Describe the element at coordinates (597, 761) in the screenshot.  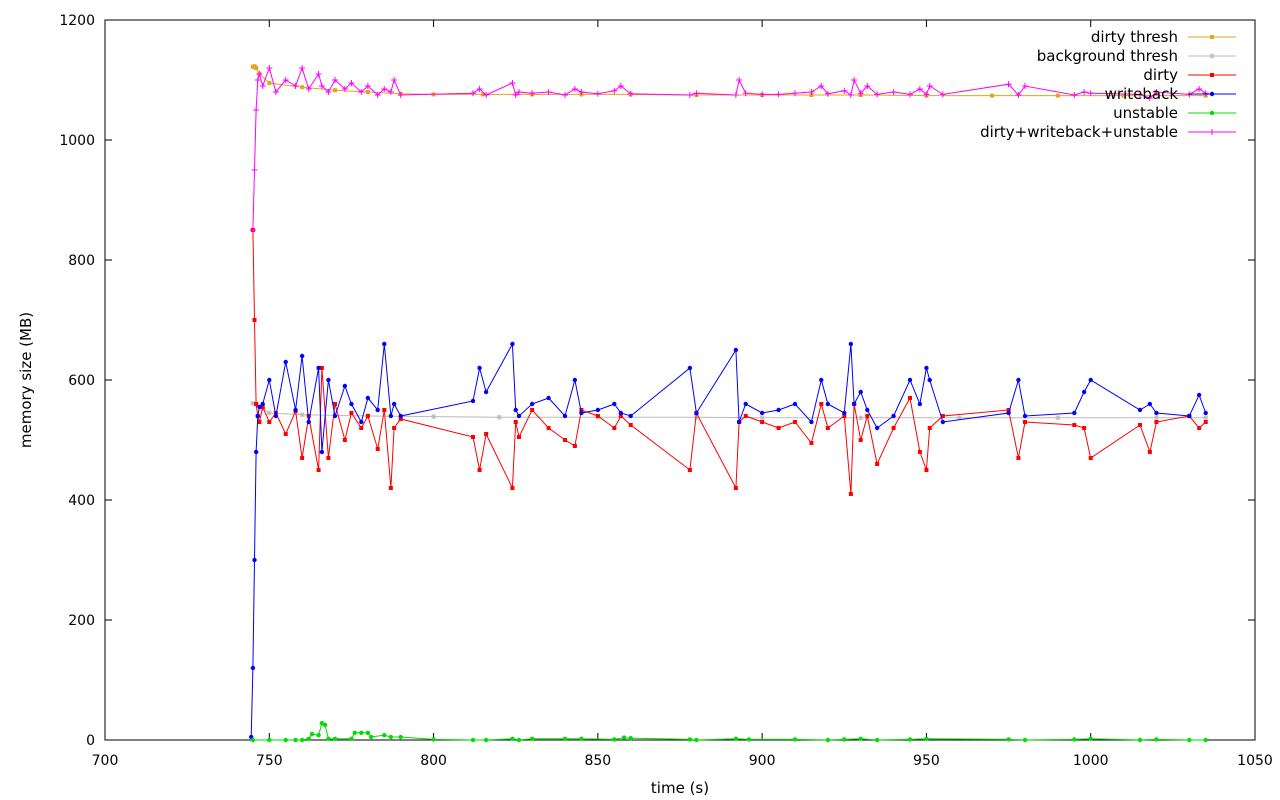
I see `x-tick-label: 850` at that location.